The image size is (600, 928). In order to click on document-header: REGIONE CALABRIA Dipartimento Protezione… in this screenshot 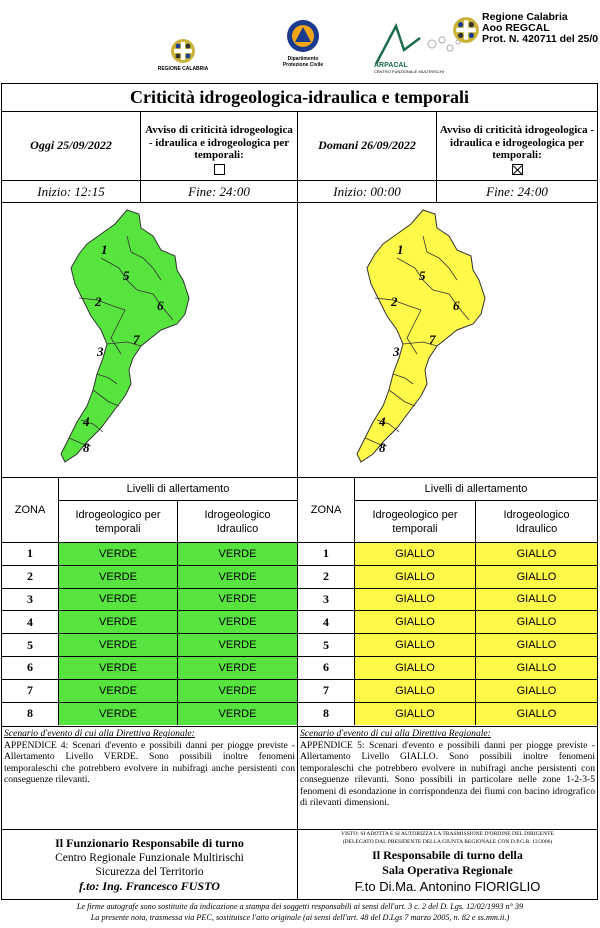, I will do `click(300, 40)`.